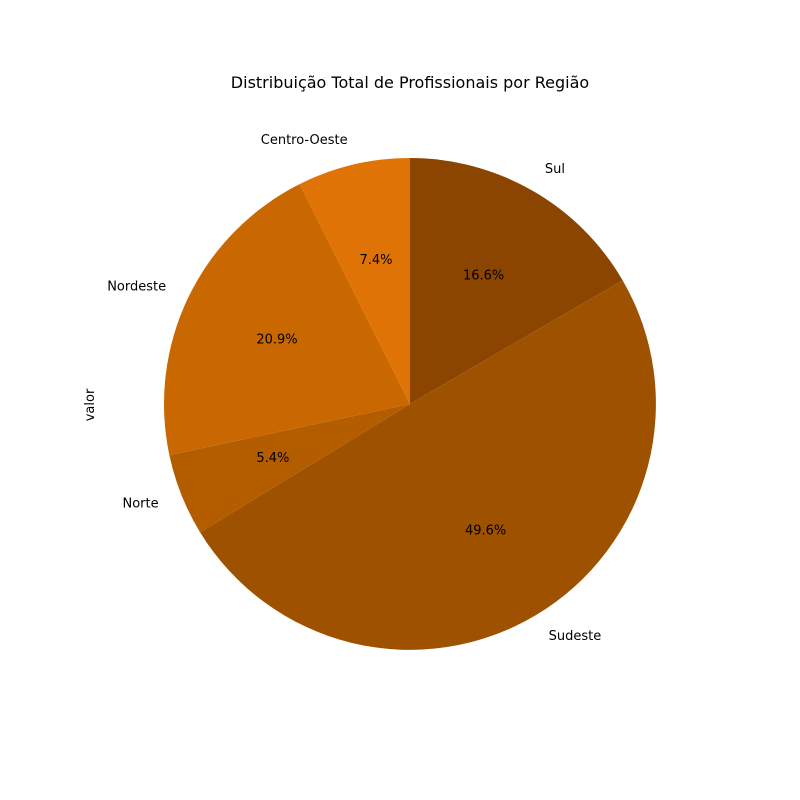 The width and height of the screenshot is (800, 800). What do you see at coordinates (272, 458) in the screenshot?
I see `slice-percent-norte: 5.4%` at bounding box center [272, 458].